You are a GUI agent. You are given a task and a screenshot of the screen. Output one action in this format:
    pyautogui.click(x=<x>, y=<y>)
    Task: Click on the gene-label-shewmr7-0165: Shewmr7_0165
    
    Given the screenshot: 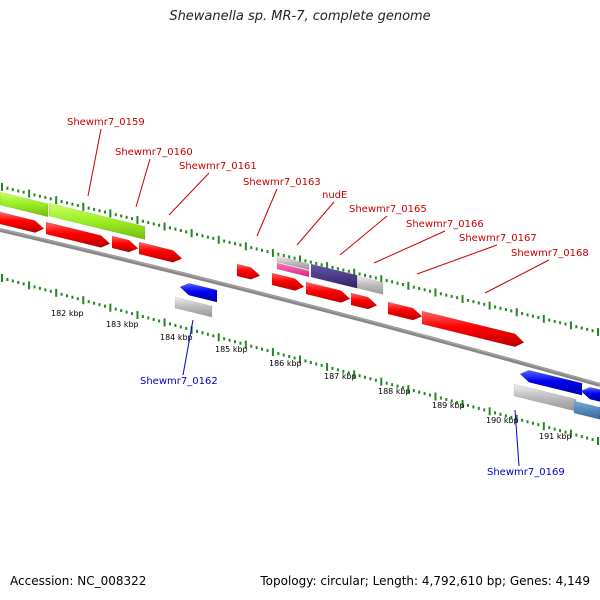 What is the action you would take?
    pyautogui.click(x=388, y=209)
    